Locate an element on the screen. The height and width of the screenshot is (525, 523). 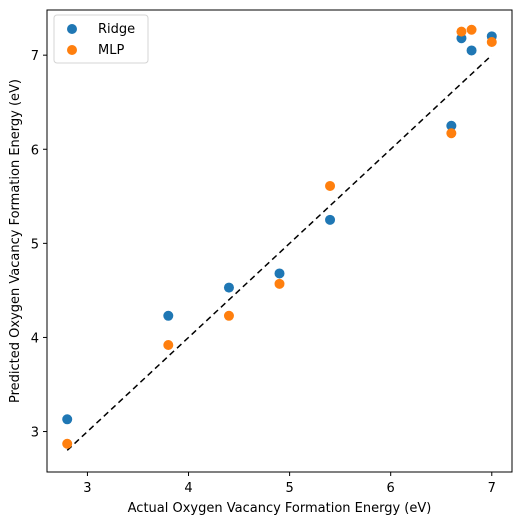
y-tick-label: 7 is located at coordinates (35, 56).